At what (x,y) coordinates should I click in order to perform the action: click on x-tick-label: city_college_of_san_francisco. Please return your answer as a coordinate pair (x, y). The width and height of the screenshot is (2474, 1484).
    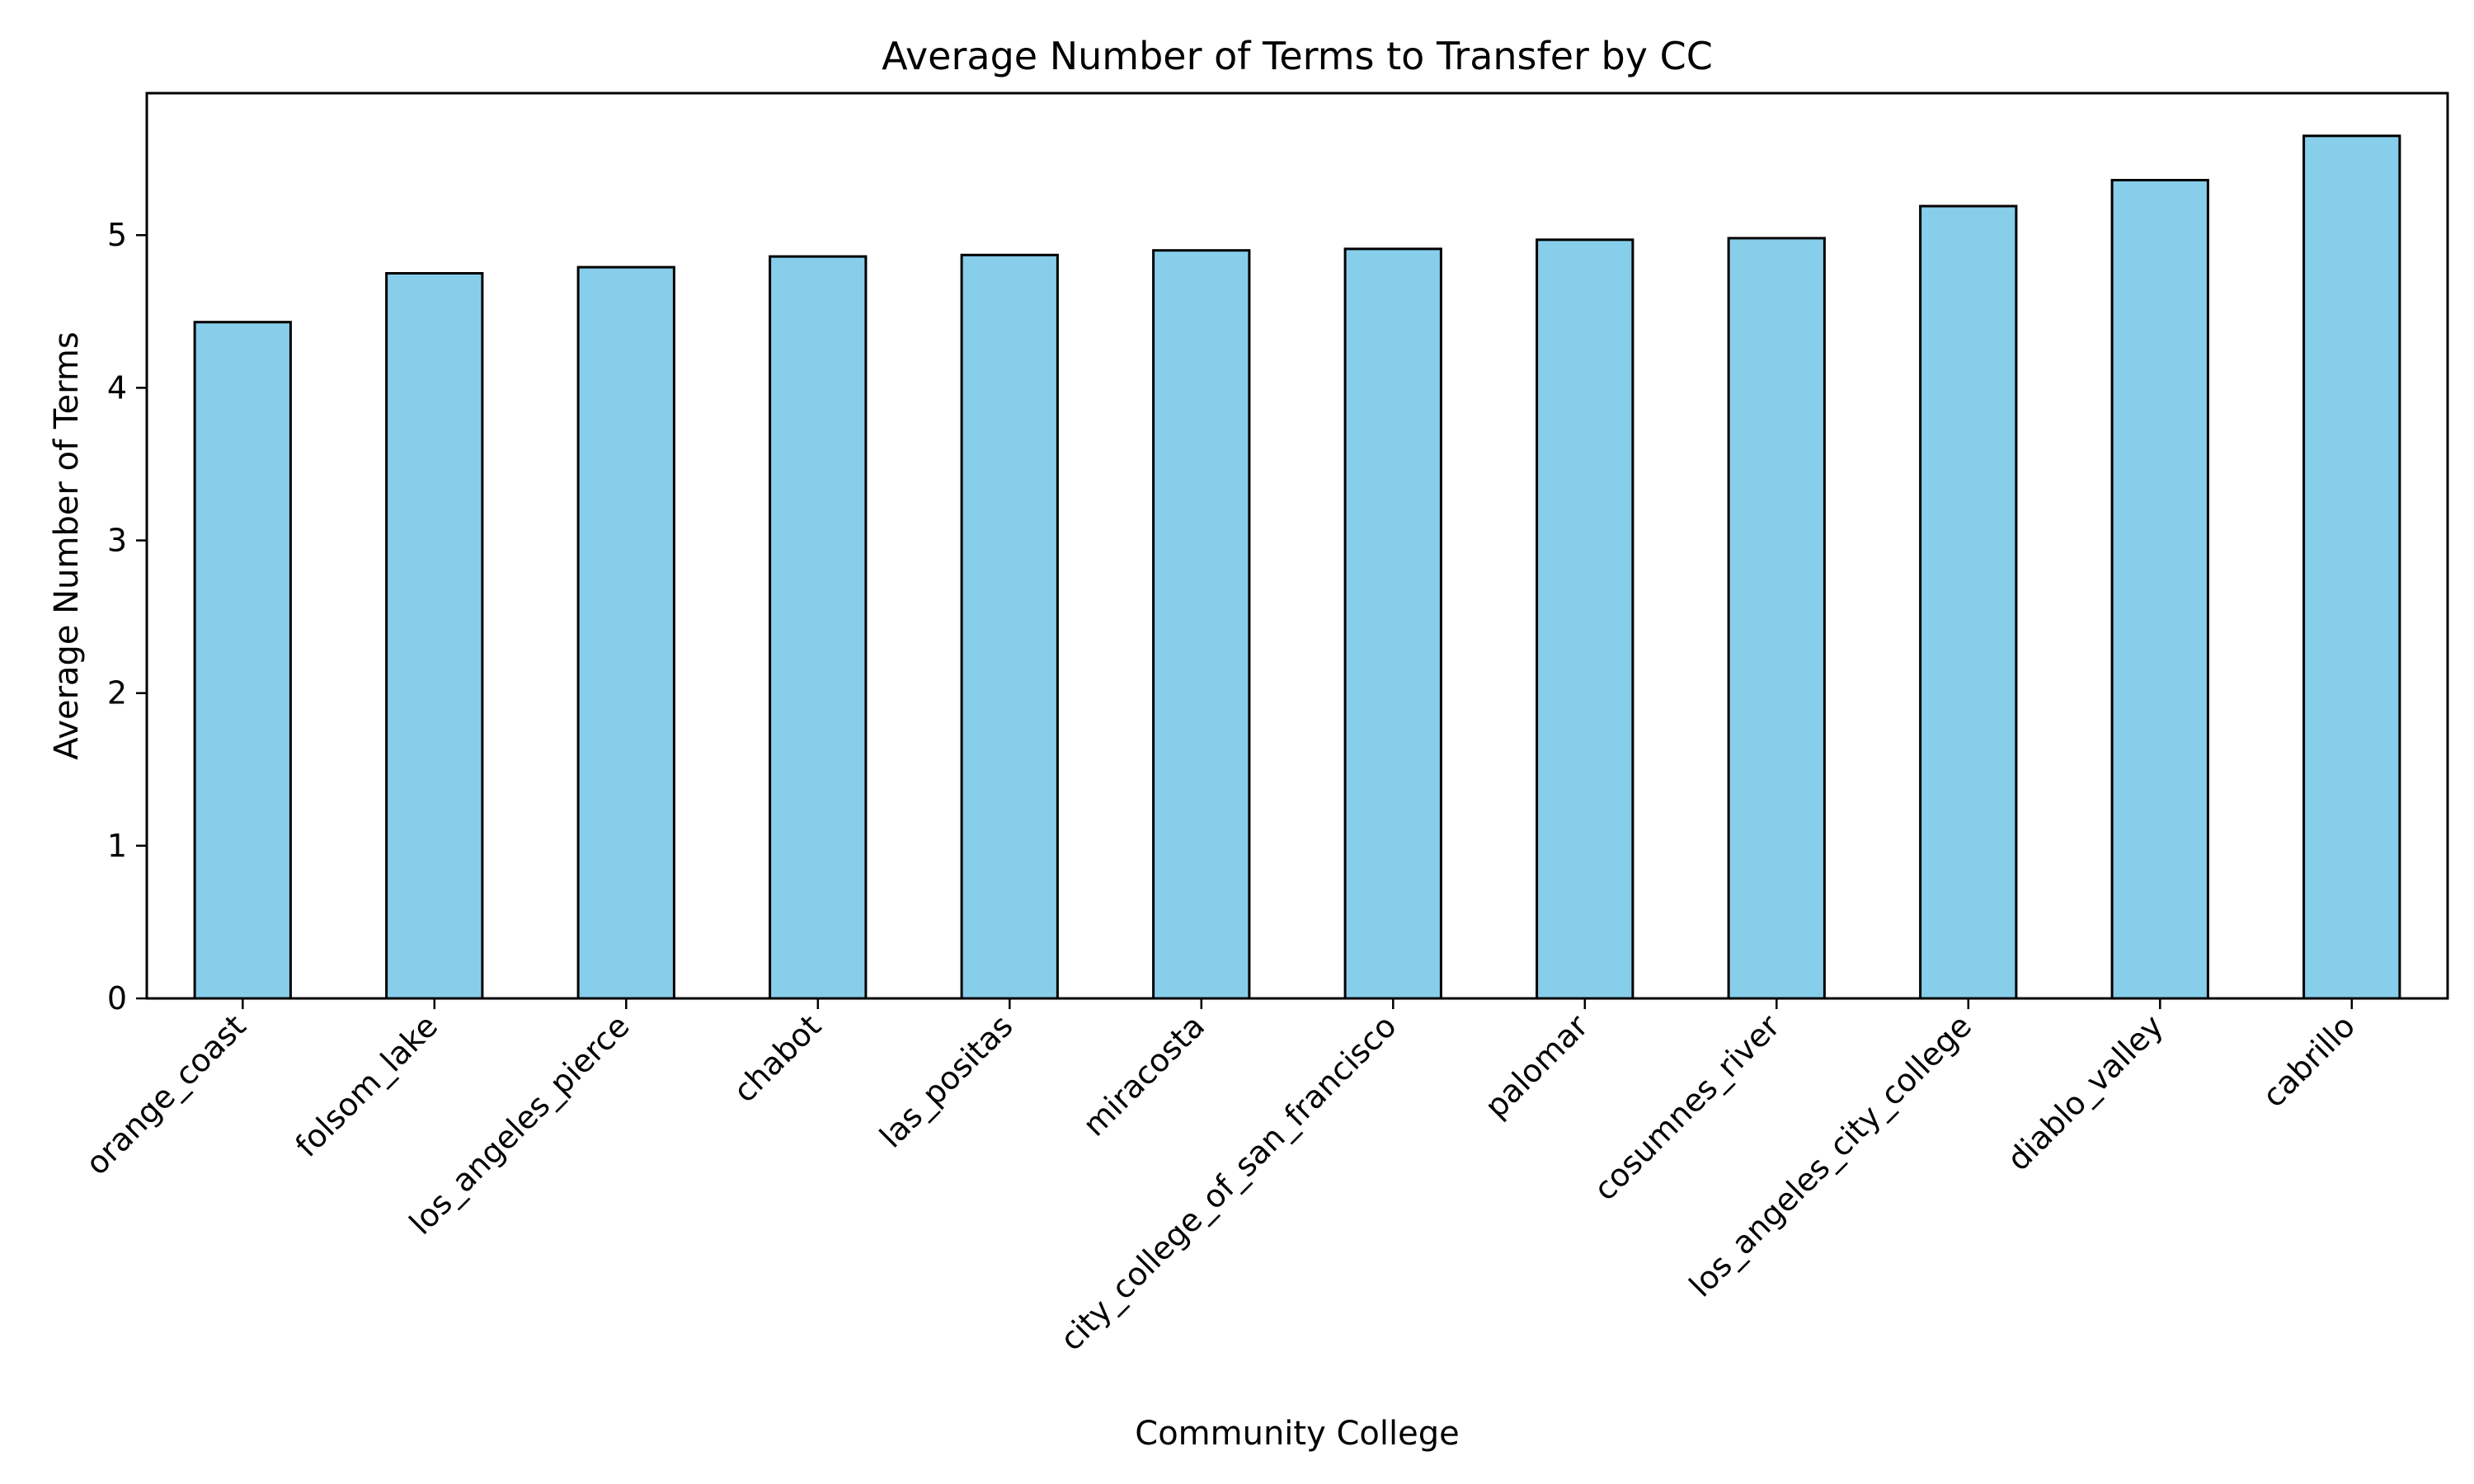
    Looking at the image, I should click on (1228, 1182).